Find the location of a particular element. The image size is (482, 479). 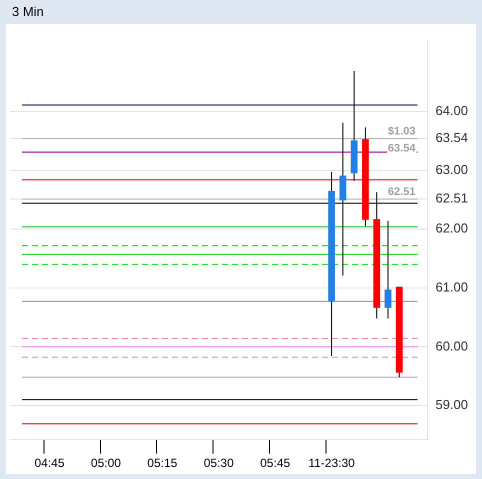

y-tick-label: 62.00 is located at coordinates (451, 228).